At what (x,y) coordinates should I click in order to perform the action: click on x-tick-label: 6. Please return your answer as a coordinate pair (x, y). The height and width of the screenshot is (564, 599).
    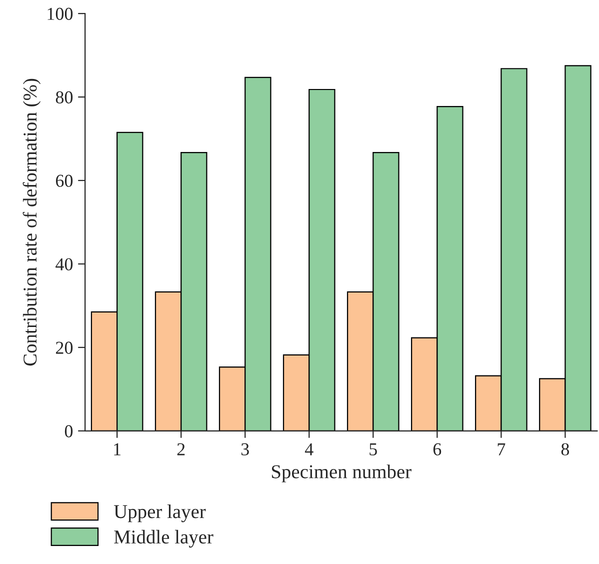
    Looking at the image, I should click on (437, 449).